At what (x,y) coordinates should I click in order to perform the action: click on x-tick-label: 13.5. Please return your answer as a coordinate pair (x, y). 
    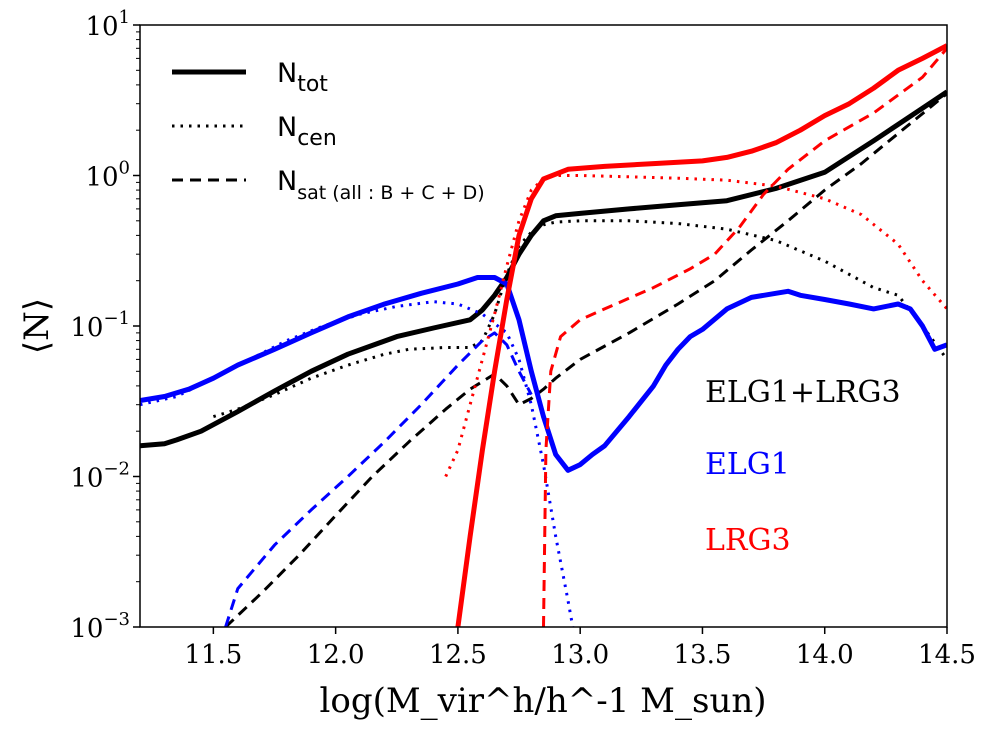
    Looking at the image, I should click on (703, 655).